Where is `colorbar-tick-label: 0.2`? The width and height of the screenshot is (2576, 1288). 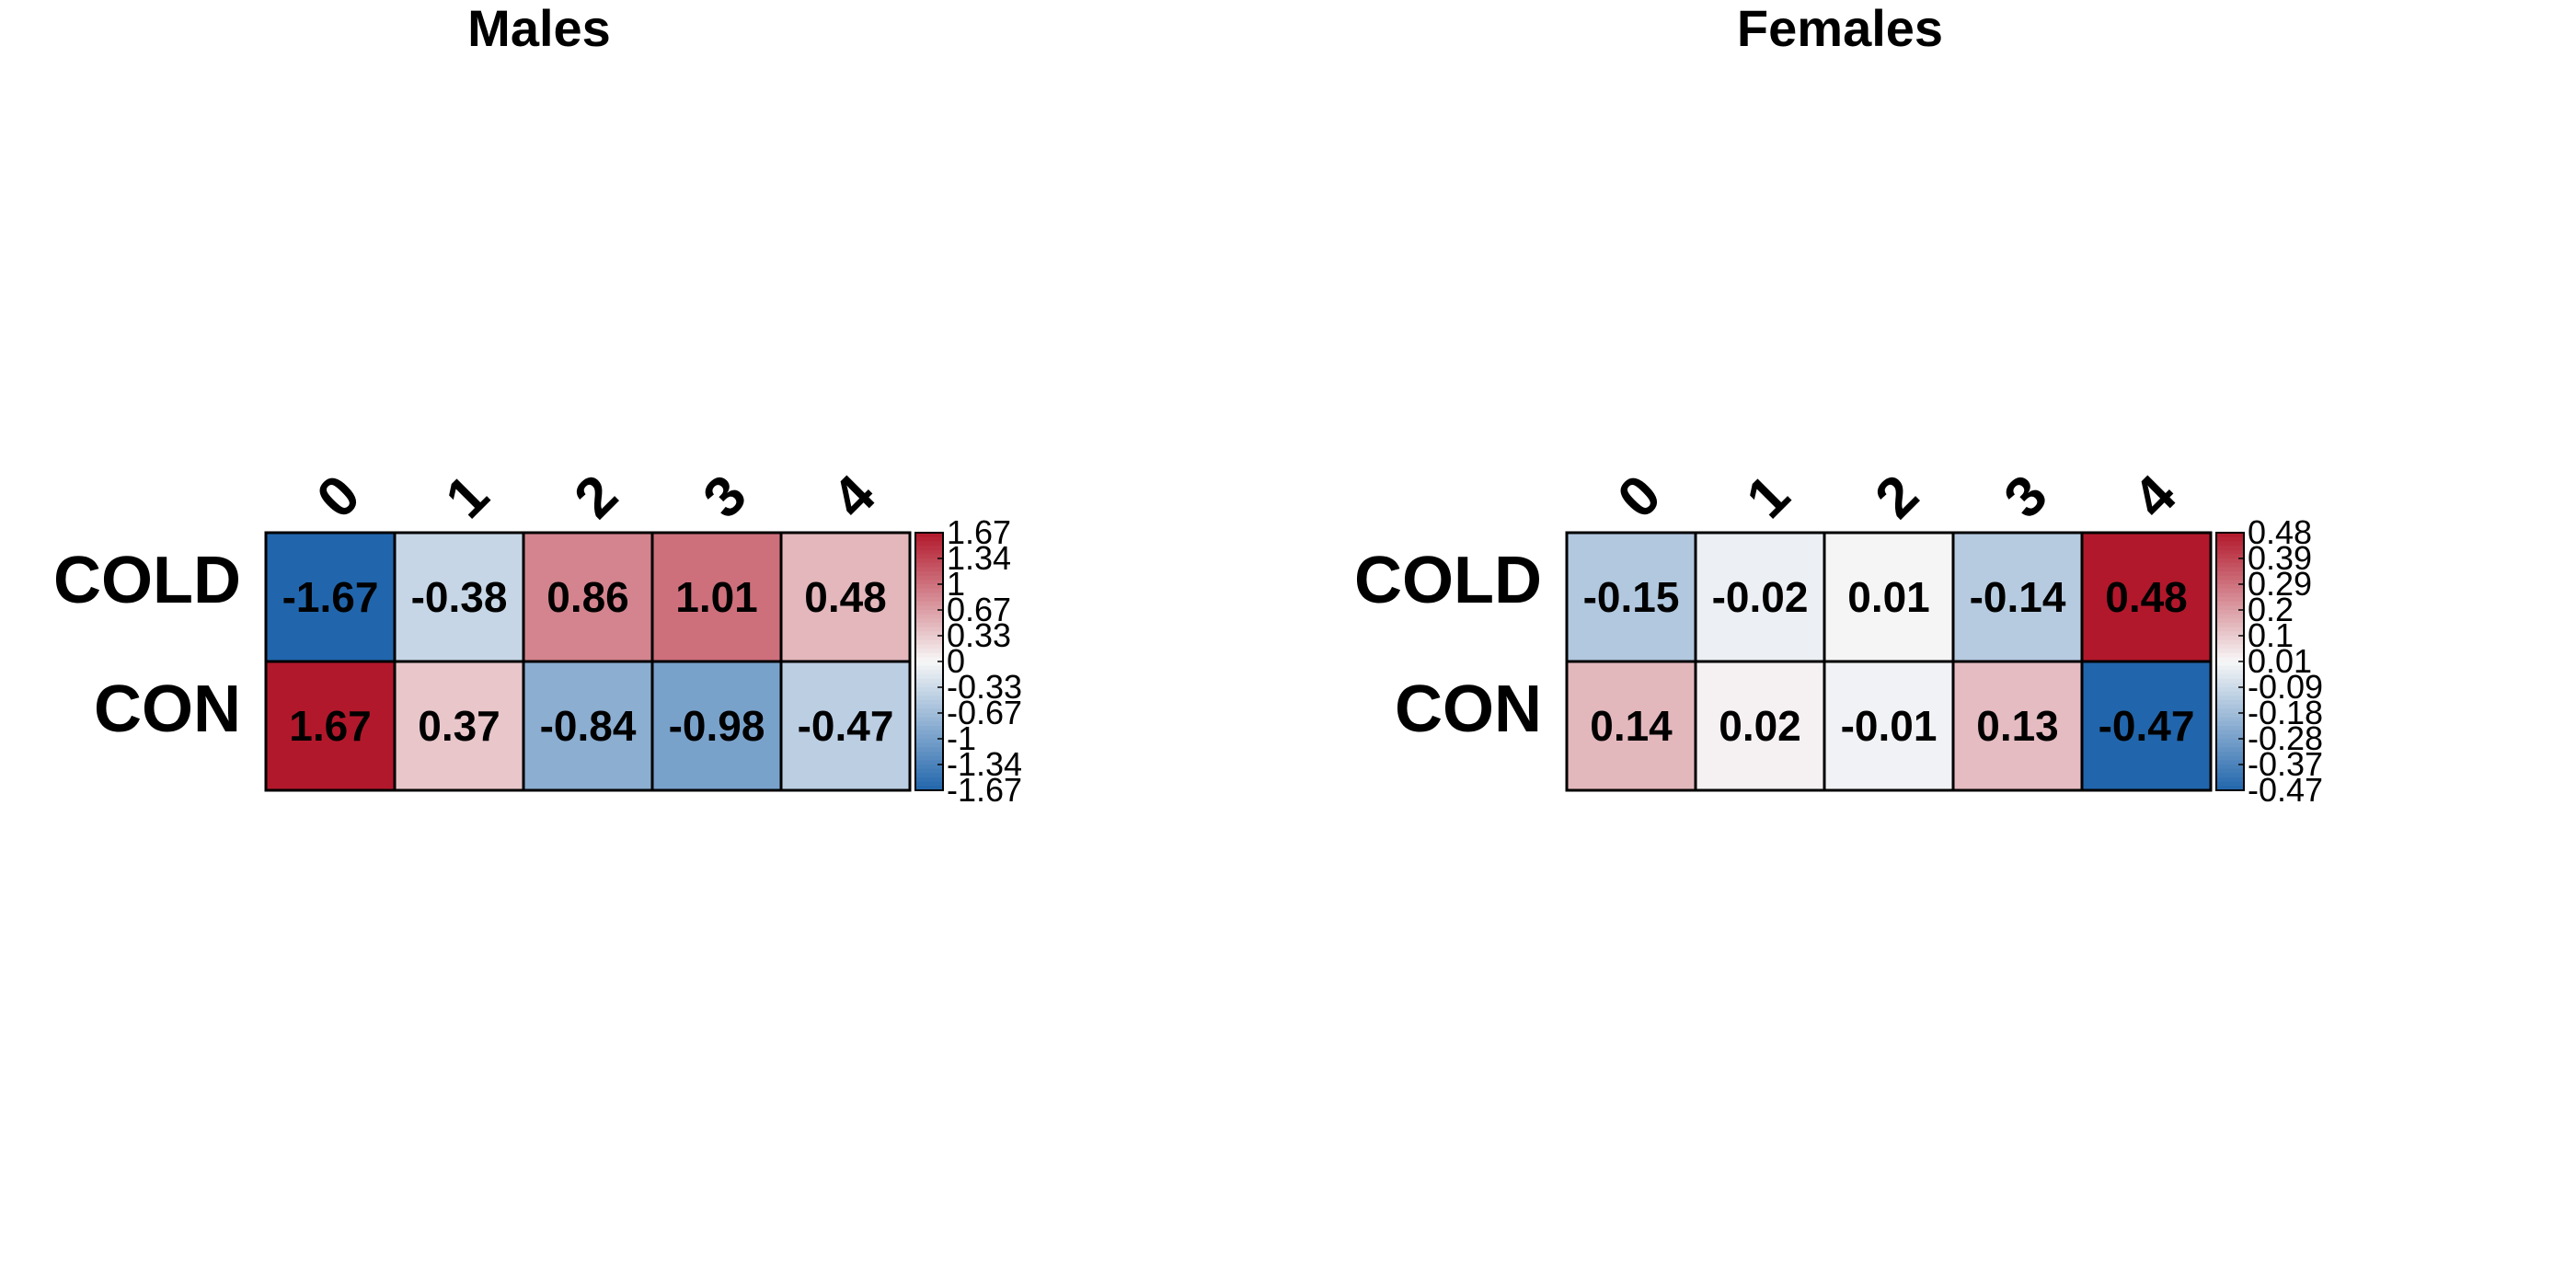 colorbar-tick-label: 0.2 is located at coordinates (2271, 609).